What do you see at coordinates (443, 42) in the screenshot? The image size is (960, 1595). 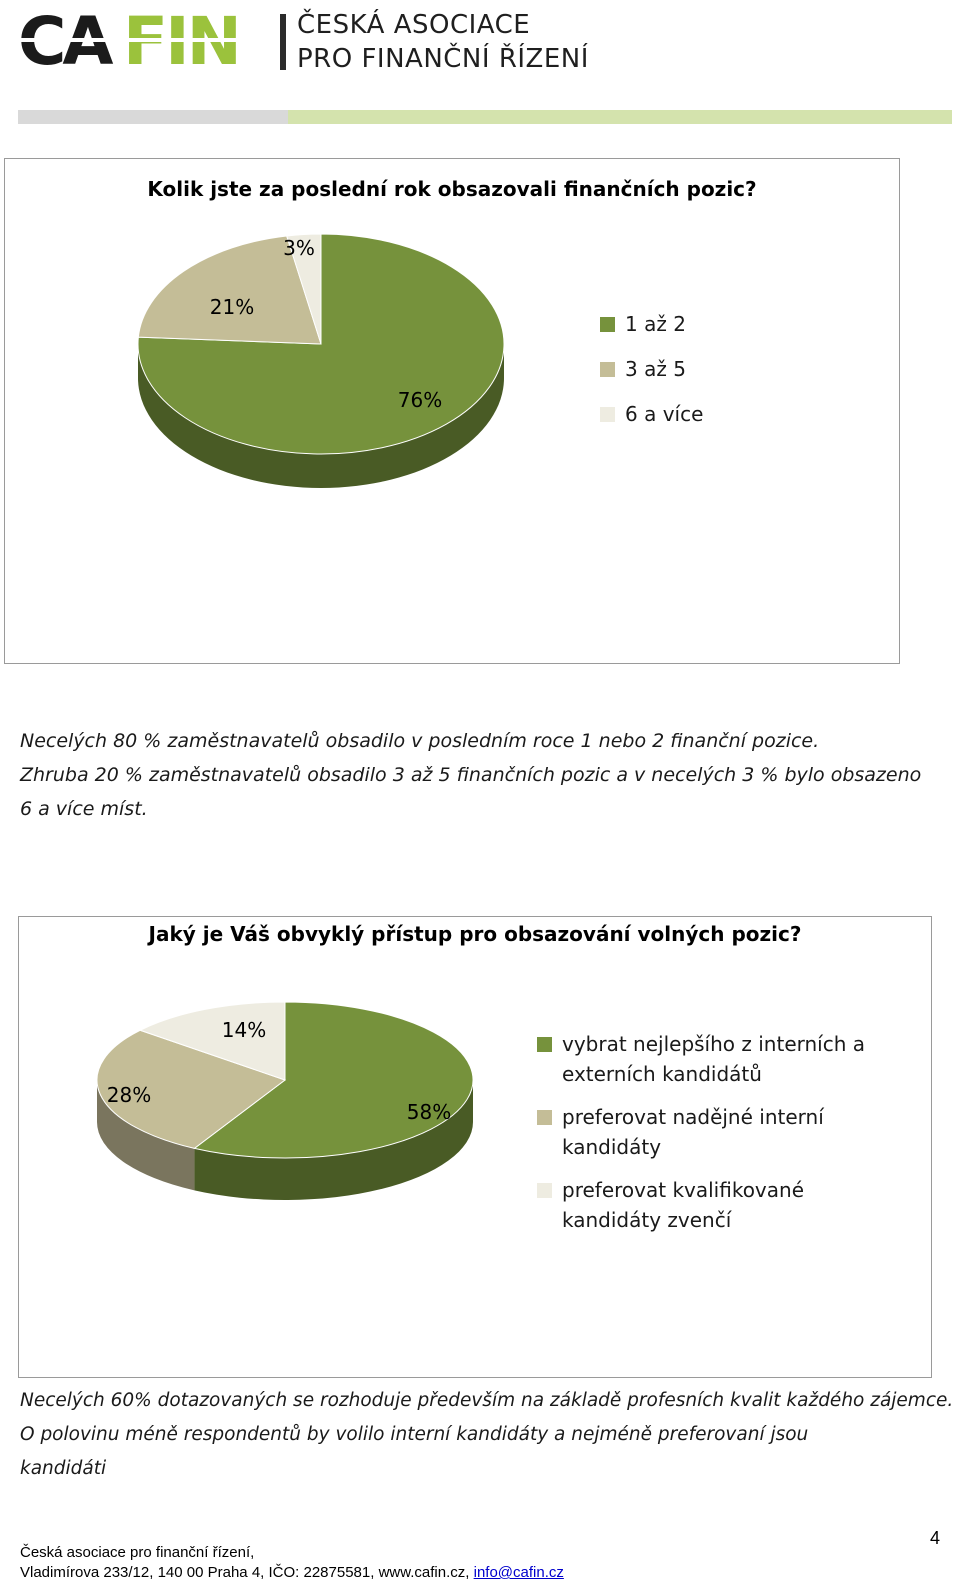 I see `organization-name: ČESKÁ ASOCIACE PRO FINANČNÍ ŘÍZENÍ` at bounding box center [443, 42].